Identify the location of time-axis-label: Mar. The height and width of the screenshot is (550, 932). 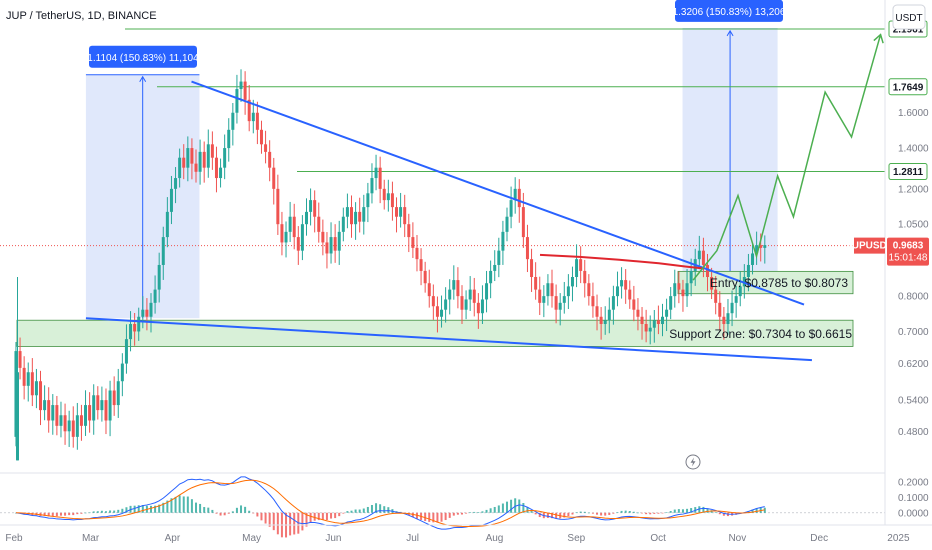
(91, 538).